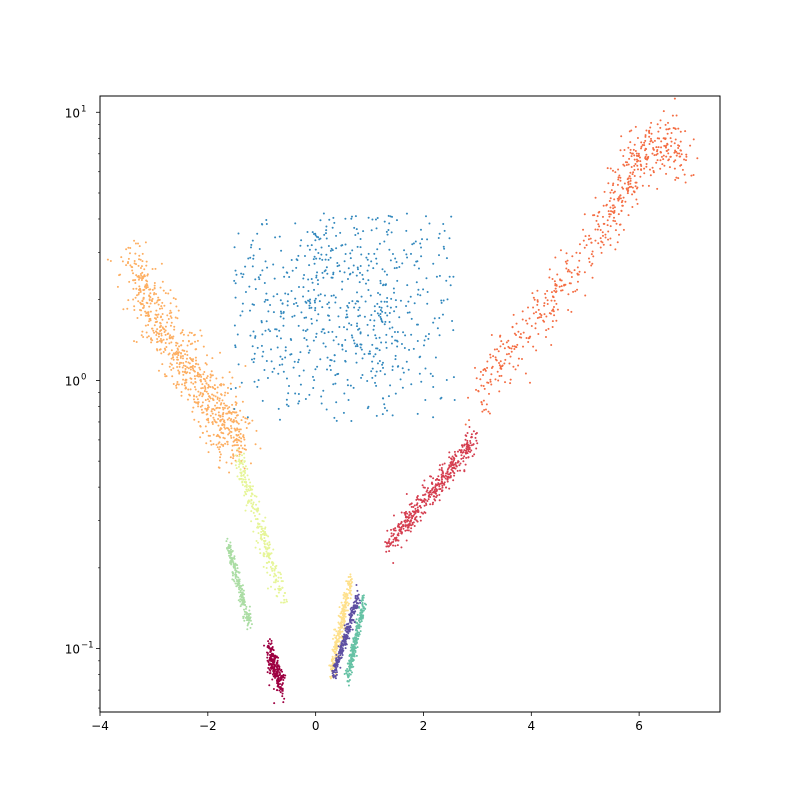 This screenshot has width=800, height=800. Describe the element at coordinates (83, 109) in the screenshot. I see `y-tick-label-exponent: 1` at that location.